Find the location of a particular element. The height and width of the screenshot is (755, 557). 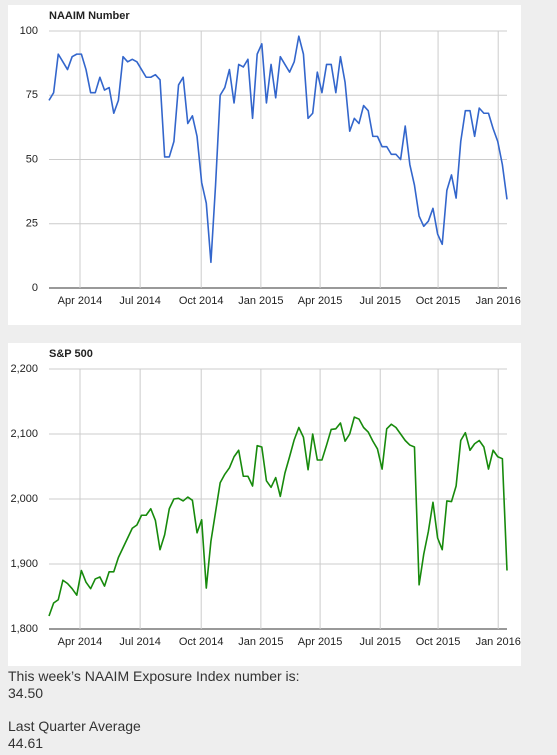

quarter-value: 44.61 is located at coordinates (26, 743).